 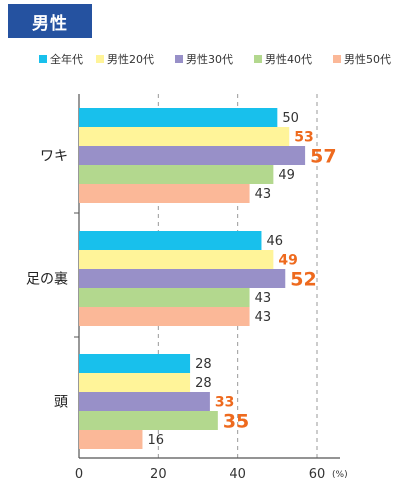 I want to click on data-label: 35, so click(x=236, y=421).